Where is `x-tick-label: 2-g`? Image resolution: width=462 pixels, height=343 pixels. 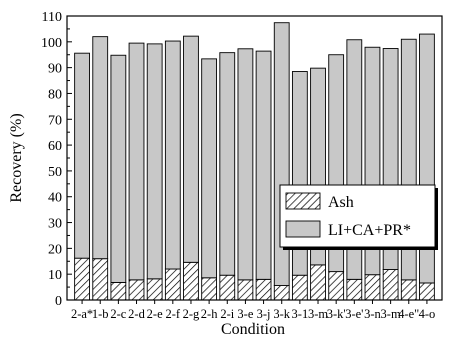 x-tick-label: 2-g is located at coordinates (191, 314).